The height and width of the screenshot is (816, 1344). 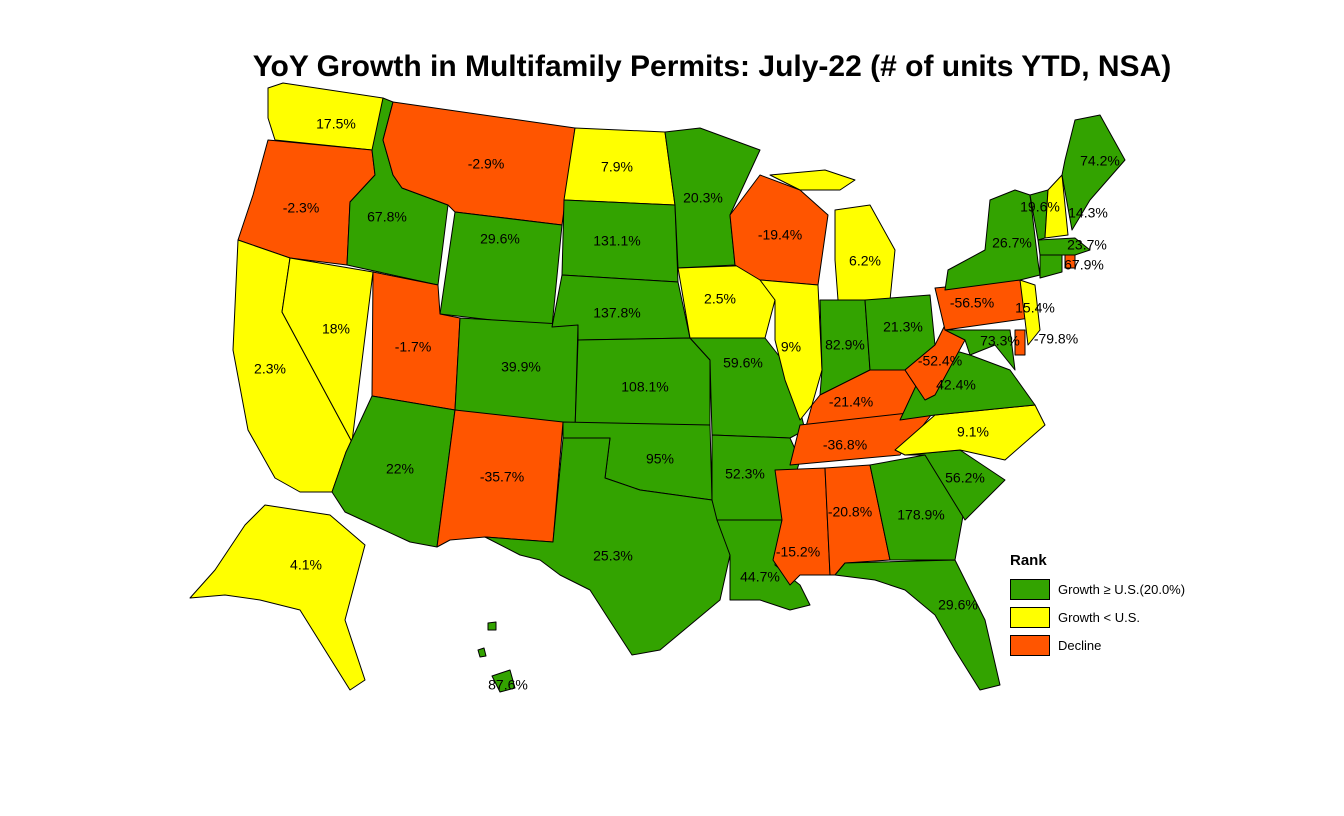 I want to click on legend-item-decline: Decline, so click(x=1125, y=645).